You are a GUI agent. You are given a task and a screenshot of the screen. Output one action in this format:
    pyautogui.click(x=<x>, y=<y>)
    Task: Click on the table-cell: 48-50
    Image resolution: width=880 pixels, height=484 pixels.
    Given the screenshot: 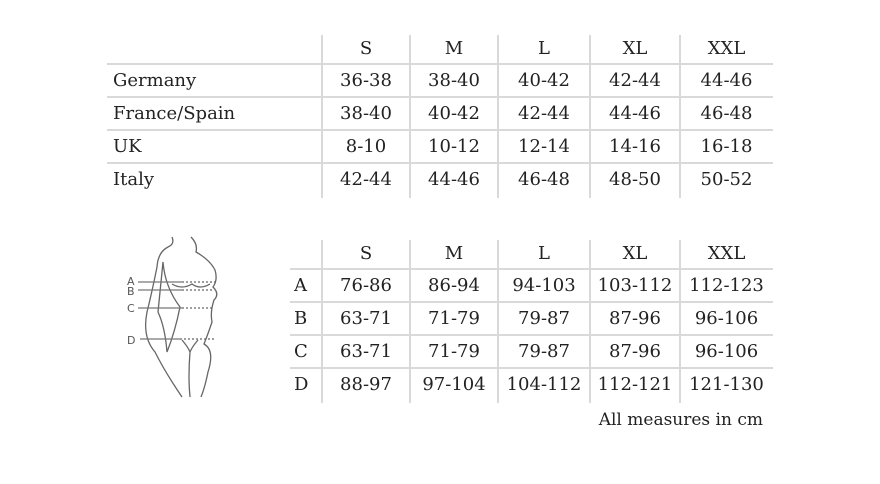 What is the action you would take?
    pyautogui.click(x=635, y=179)
    